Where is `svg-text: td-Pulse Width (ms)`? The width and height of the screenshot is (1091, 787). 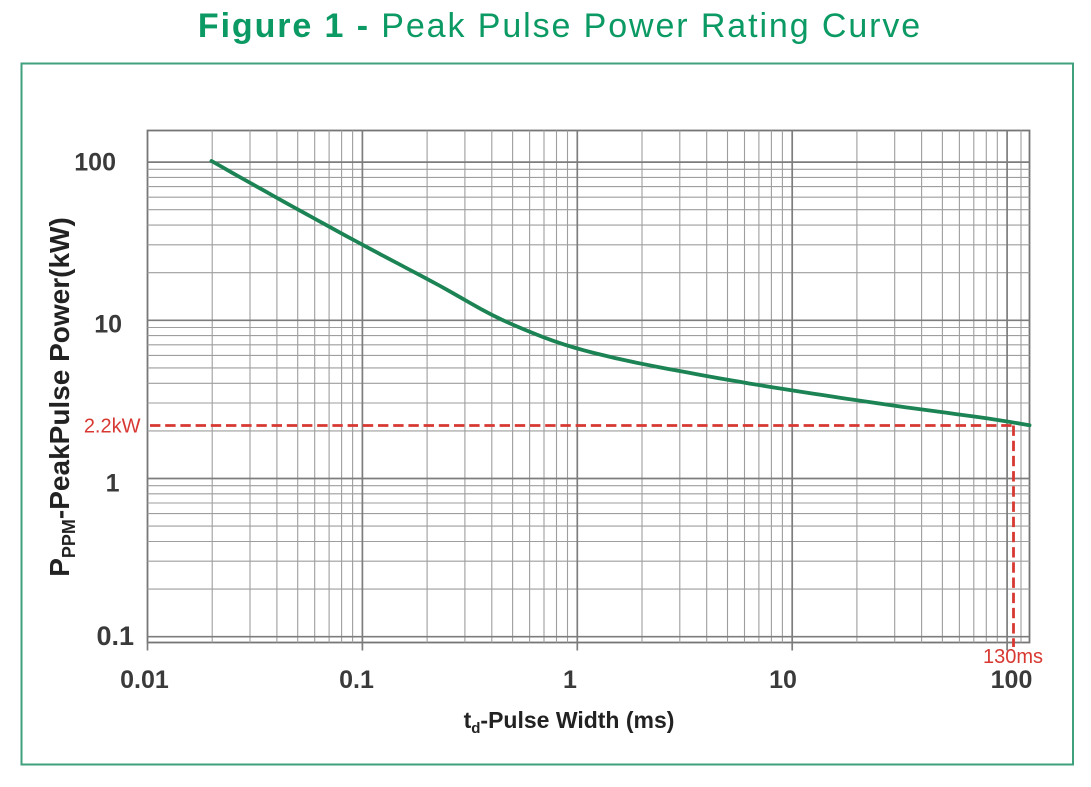
svg-text: td-Pulse Width (ms) is located at coordinates (569, 722).